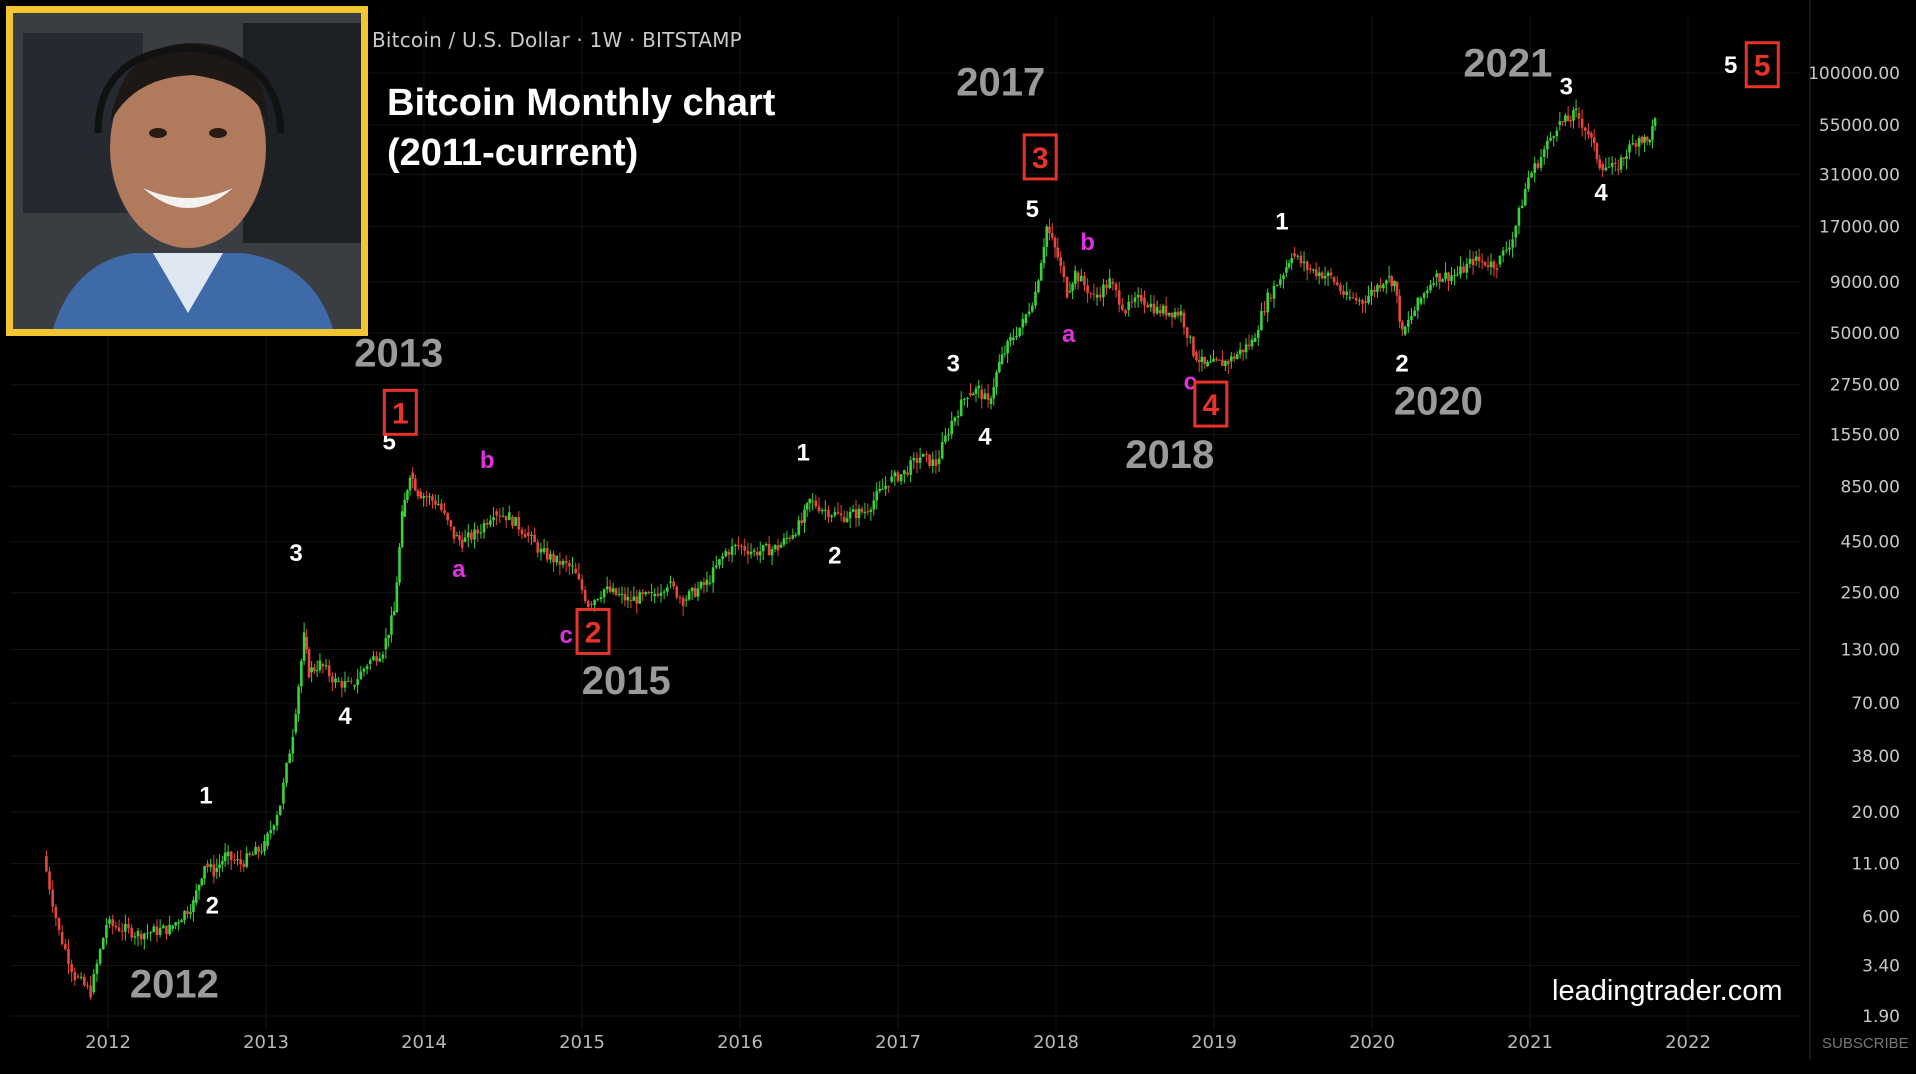 This screenshot has height=1074, width=1916. What do you see at coordinates (1865, 334) in the screenshot?
I see `y-tick-label: 5000.00` at bounding box center [1865, 334].